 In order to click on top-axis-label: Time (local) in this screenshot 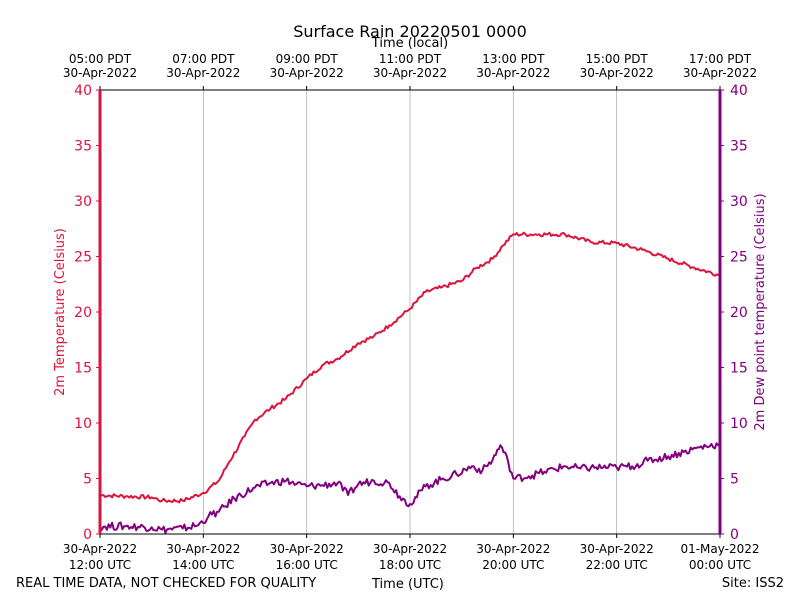, I will do `click(409, 43)`.